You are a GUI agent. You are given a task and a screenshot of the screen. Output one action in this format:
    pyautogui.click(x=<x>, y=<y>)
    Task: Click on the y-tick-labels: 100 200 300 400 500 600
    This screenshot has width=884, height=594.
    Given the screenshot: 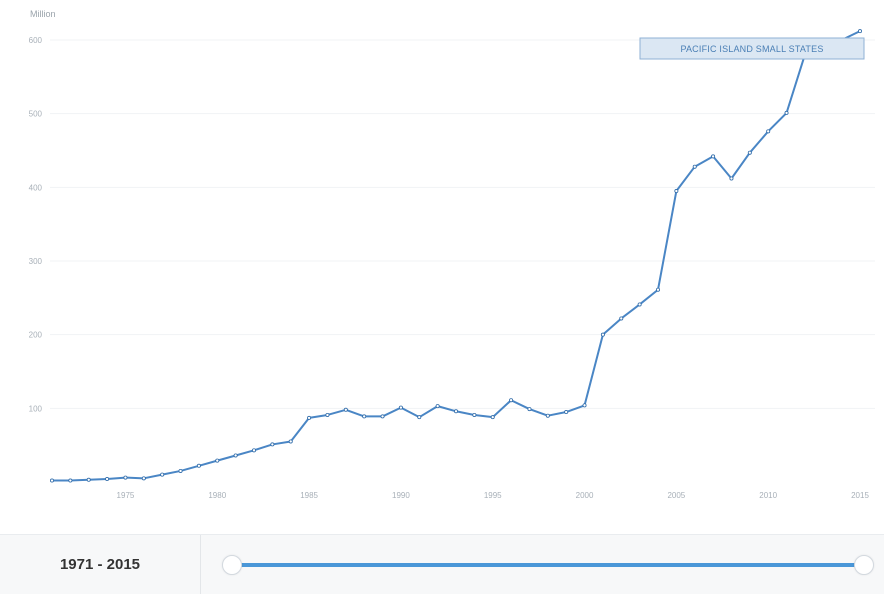 What is the action you would take?
    pyautogui.click(x=36, y=224)
    